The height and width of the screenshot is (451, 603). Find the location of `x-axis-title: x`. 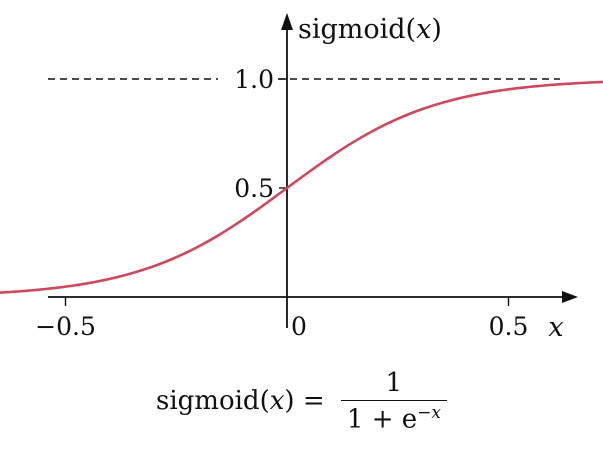

x-axis-title: x is located at coordinates (555, 327).